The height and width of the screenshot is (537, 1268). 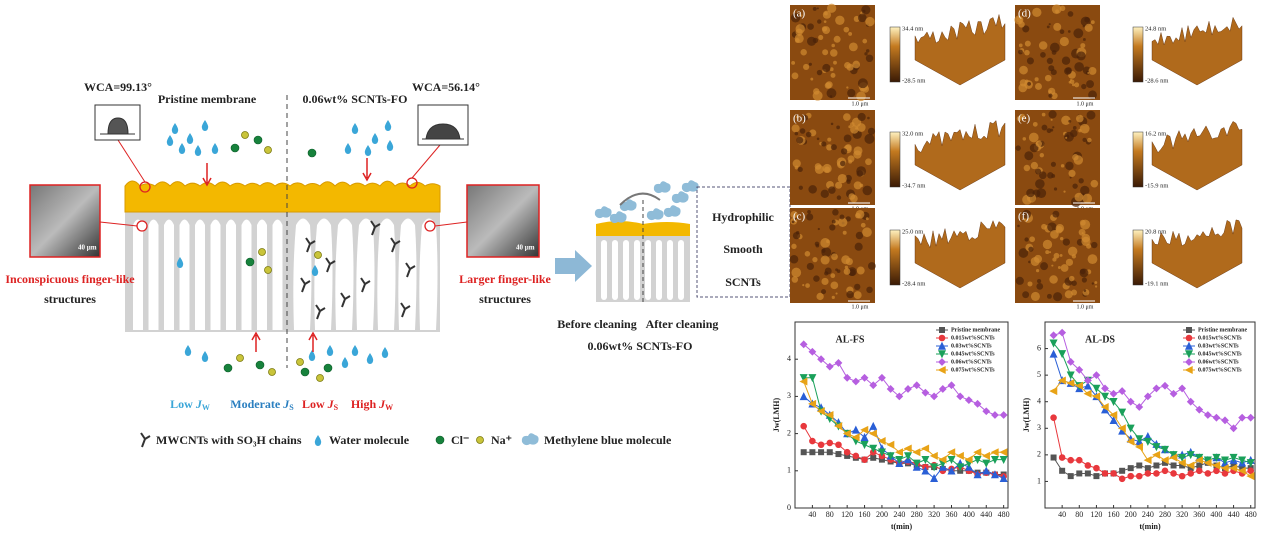 I want to click on series-line, so click(x=1152, y=448).